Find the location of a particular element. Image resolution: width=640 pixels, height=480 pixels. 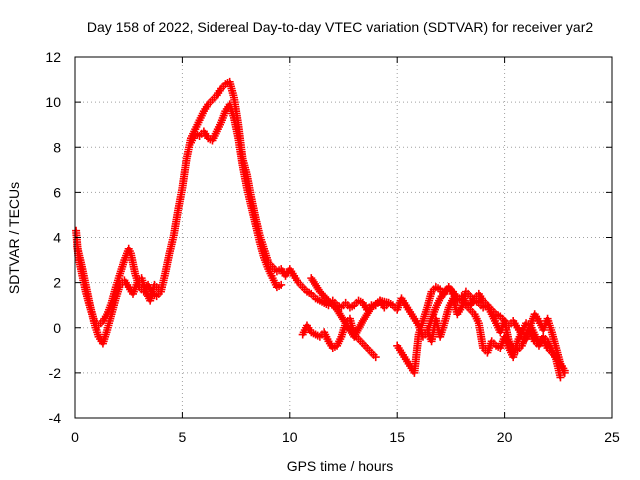

x-tick-label: 0 is located at coordinates (75, 437).